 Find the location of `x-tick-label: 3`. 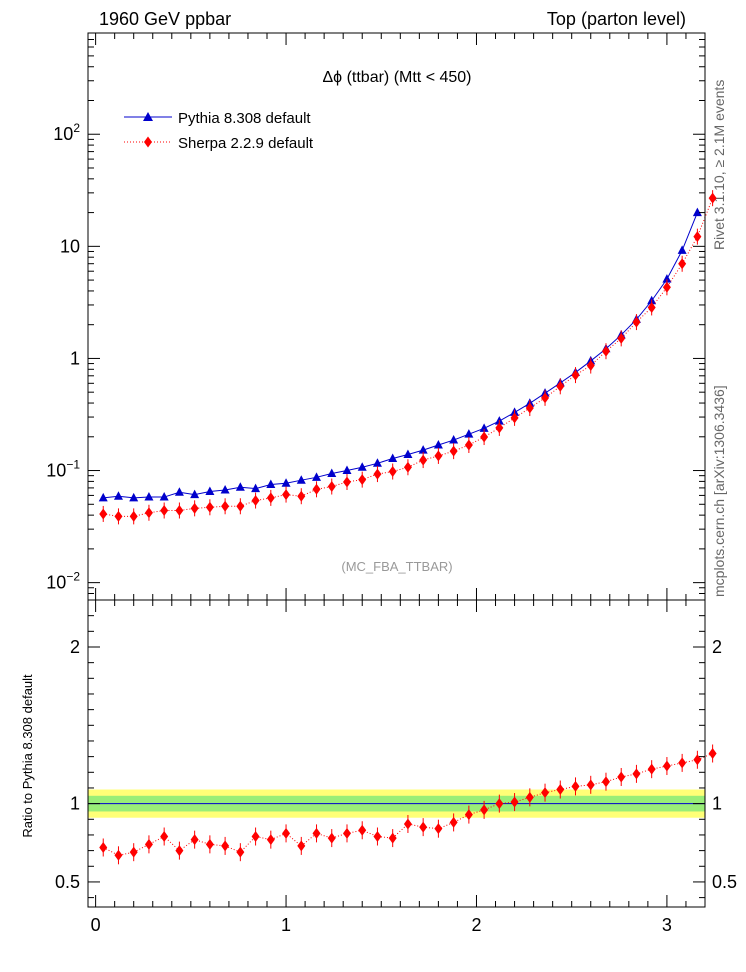

x-tick-label: 3 is located at coordinates (667, 925).